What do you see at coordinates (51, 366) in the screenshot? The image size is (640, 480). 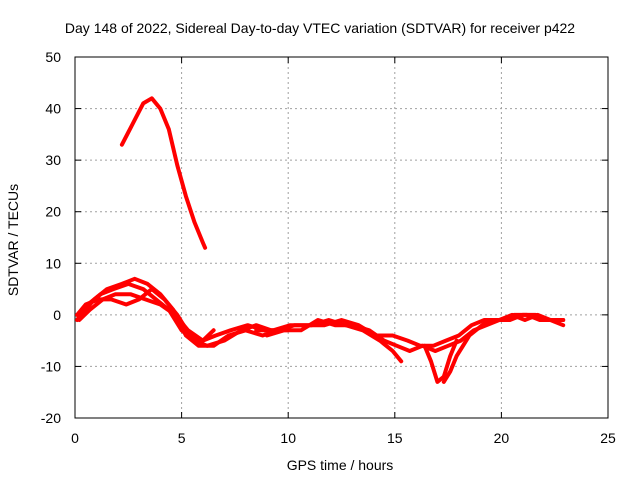 I see `y-tick-label: -10` at bounding box center [51, 366].